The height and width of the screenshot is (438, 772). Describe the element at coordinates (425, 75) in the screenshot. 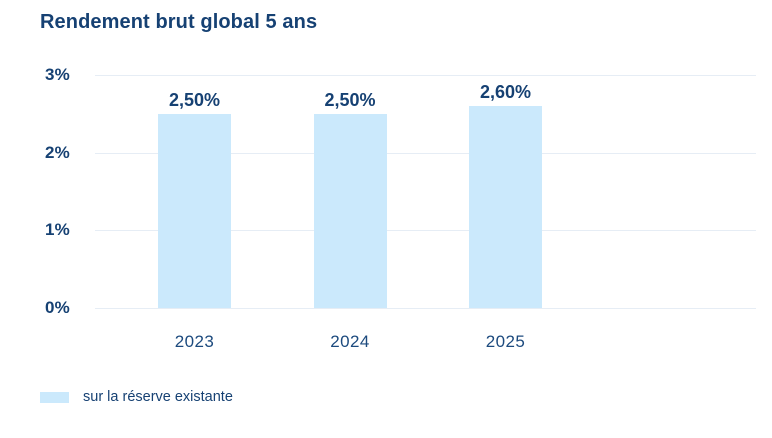

I see `gridline-3%` at that location.